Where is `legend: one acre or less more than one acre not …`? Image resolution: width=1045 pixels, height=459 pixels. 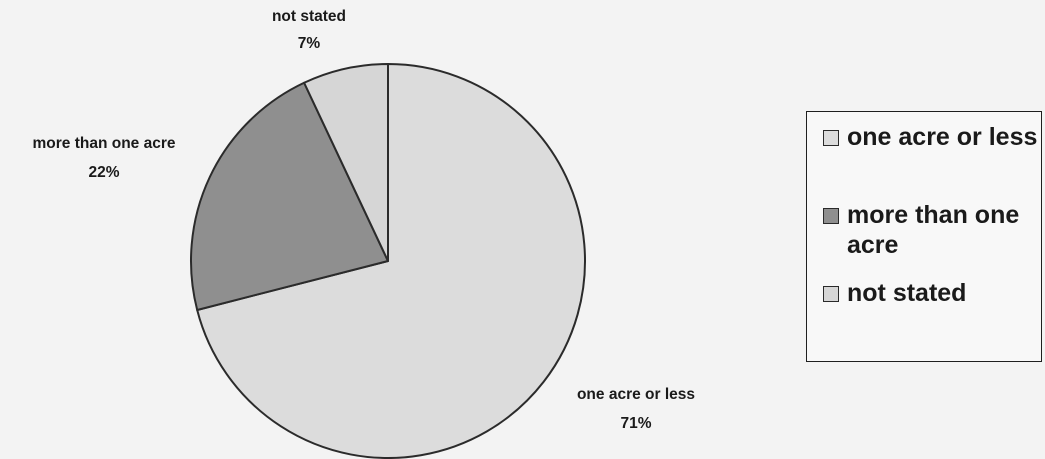
legend: one acre or less more than one acre not … is located at coordinates (924, 236).